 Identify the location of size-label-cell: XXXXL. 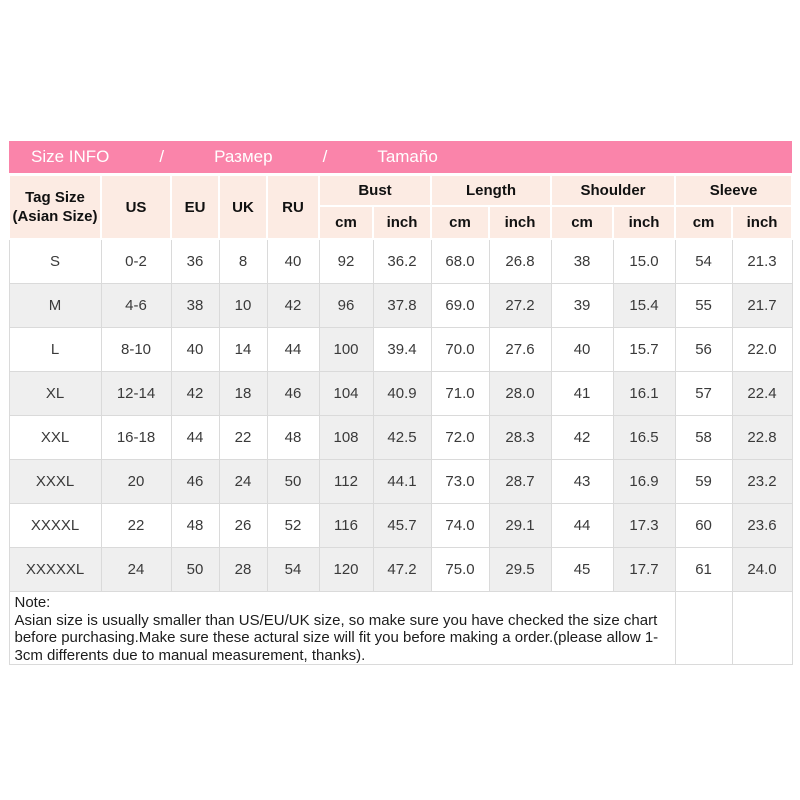
(55, 525).